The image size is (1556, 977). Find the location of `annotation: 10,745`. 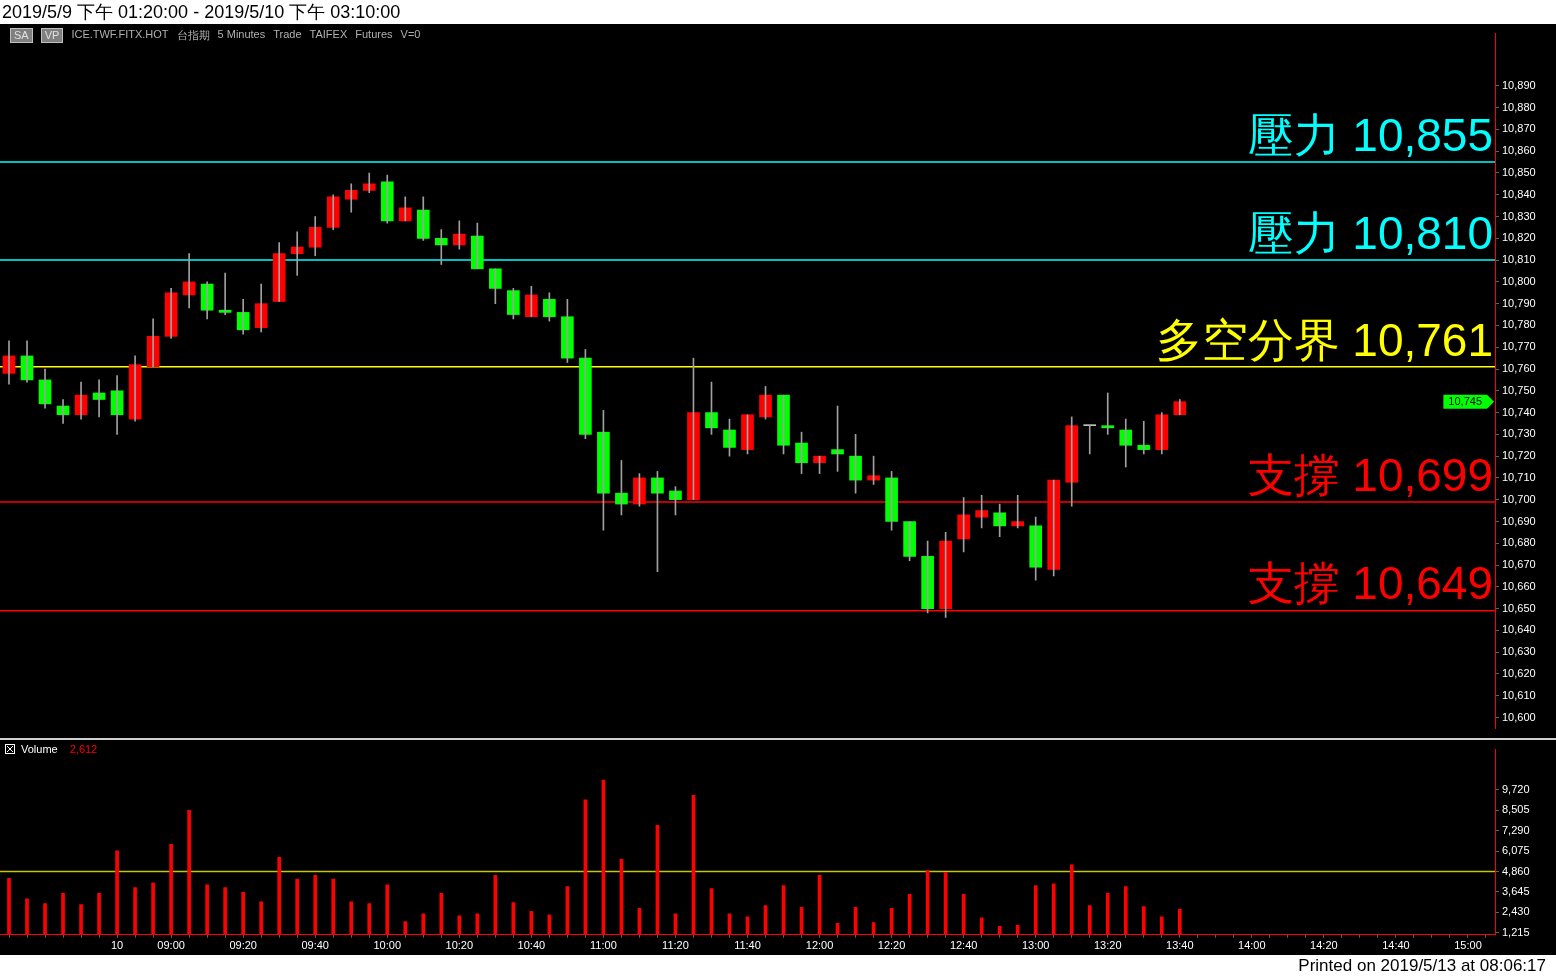

annotation: 10,745 is located at coordinates (1465, 400).